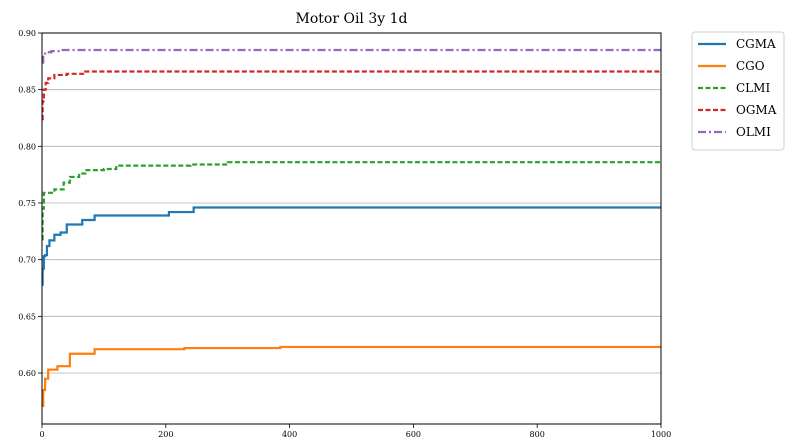  Describe the element at coordinates (753, 88) in the screenshot. I see `legend-label-clmi: CLMI` at that location.